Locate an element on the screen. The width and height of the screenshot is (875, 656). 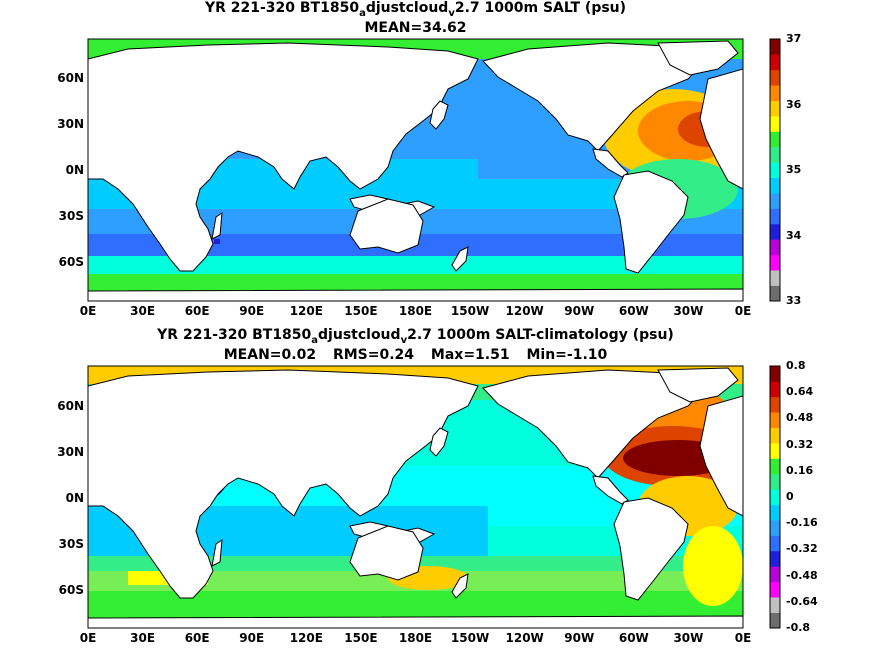
colorbar-tick-label: 35 is located at coordinates (794, 169).